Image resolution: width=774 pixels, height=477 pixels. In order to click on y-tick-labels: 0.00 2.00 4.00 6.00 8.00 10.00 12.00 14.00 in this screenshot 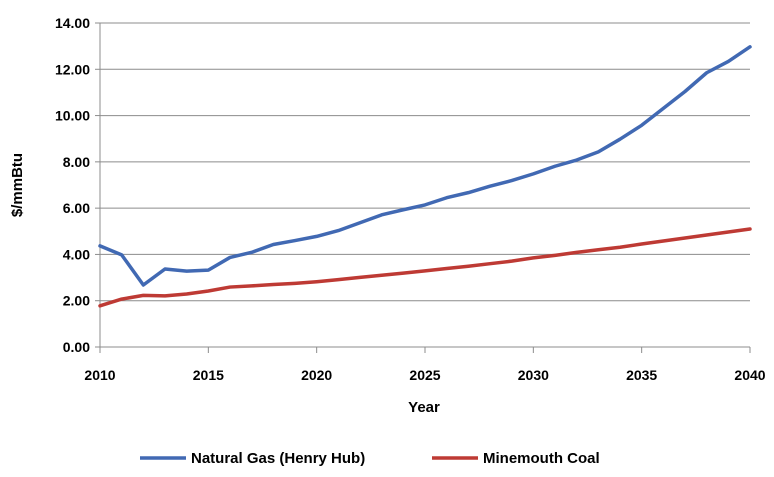, I will do `click(72, 185)`.